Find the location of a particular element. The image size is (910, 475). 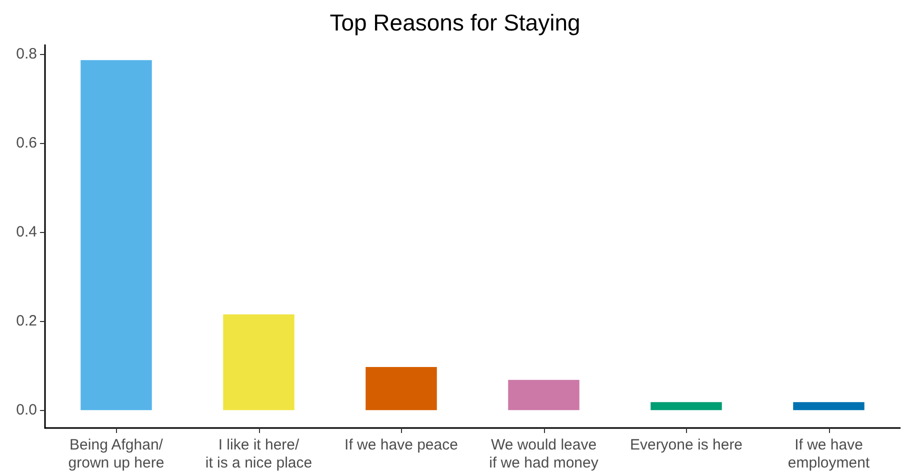

chart-title: Top Reasons for Staying is located at coordinates (455, 23).